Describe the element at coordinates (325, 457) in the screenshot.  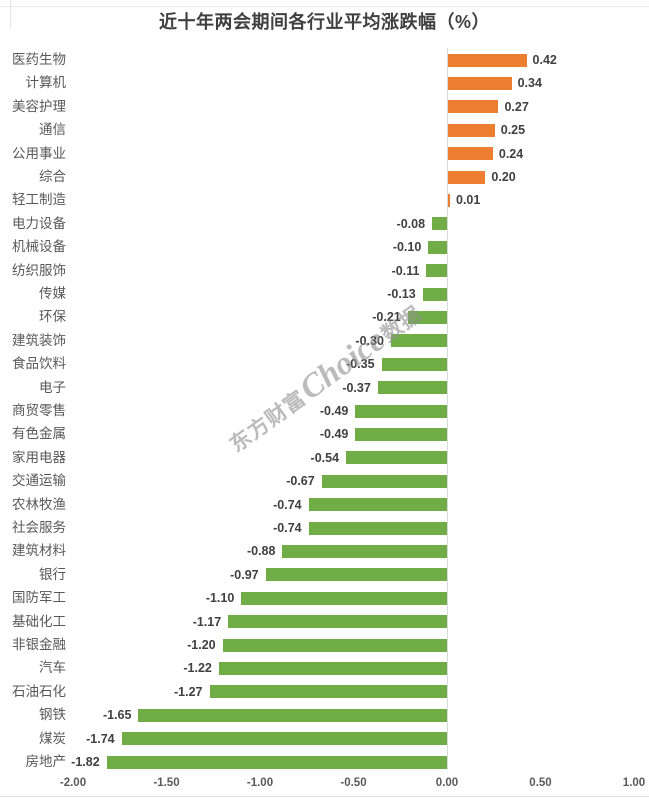
I see `bar-value-label: -0.54` at that location.